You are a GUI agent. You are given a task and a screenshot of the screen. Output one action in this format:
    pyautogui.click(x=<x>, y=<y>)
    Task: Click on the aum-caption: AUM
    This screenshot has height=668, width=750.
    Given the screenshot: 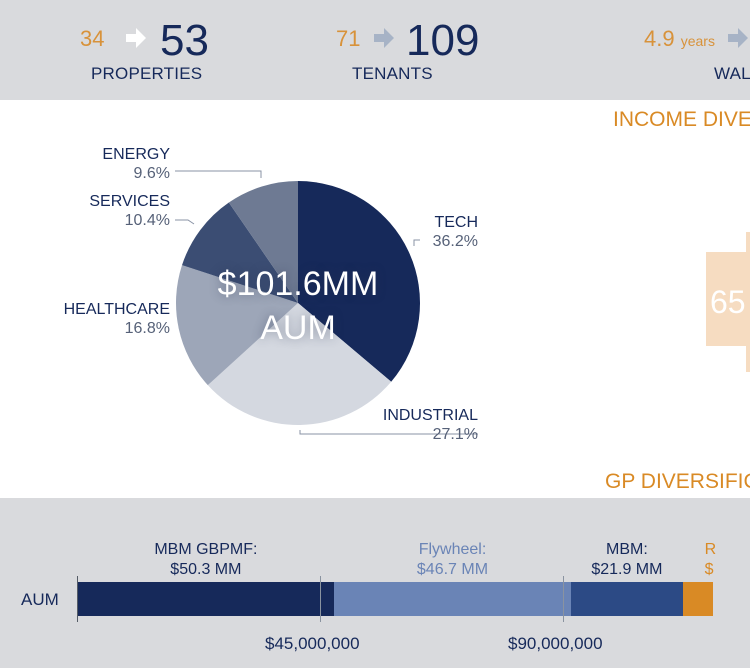 What is the action you would take?
    pyautogui.click(x=298, y=328)
    